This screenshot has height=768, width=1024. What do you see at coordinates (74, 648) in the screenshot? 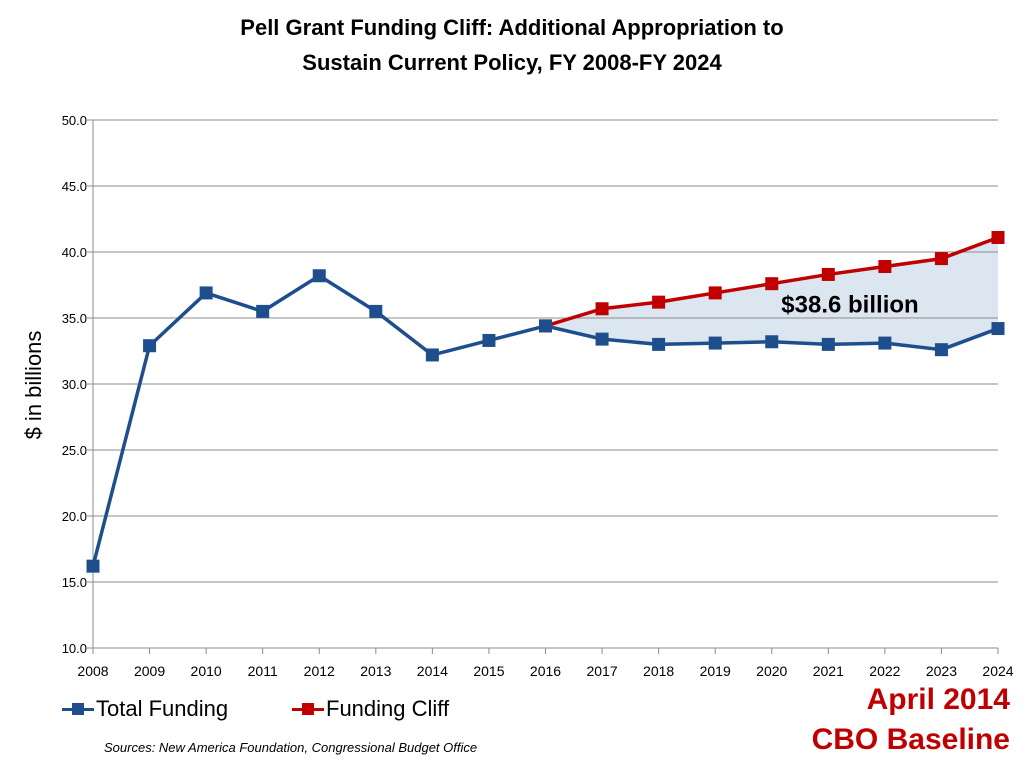
I see `y-tick-label: 10.0` at bounding box center [74, 648].